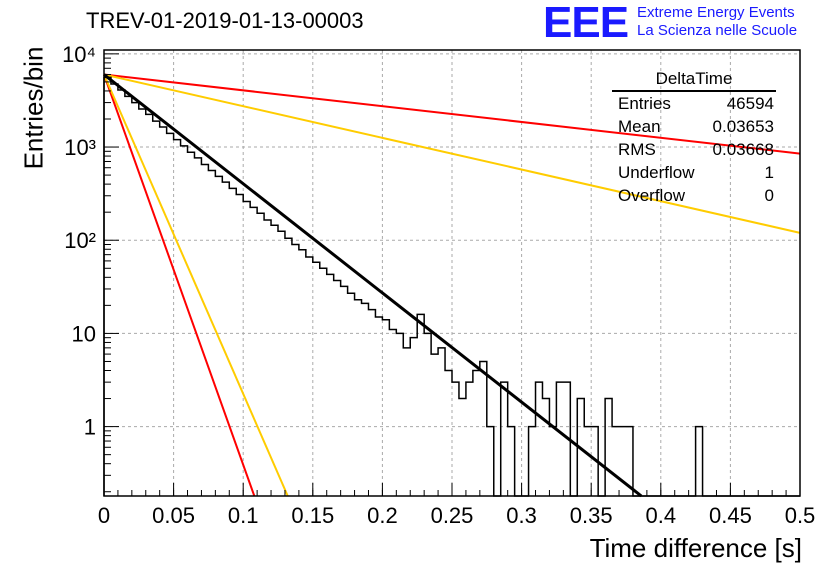 The width and height of the screenshot is (836, 572). I want to click on x-tick-label: 0.3, so click(521, 515).